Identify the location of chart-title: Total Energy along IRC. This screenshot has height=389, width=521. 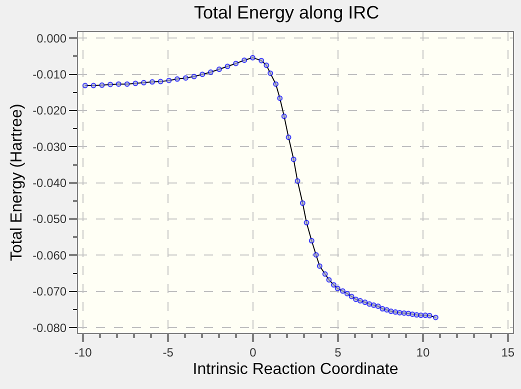
(287, 12).